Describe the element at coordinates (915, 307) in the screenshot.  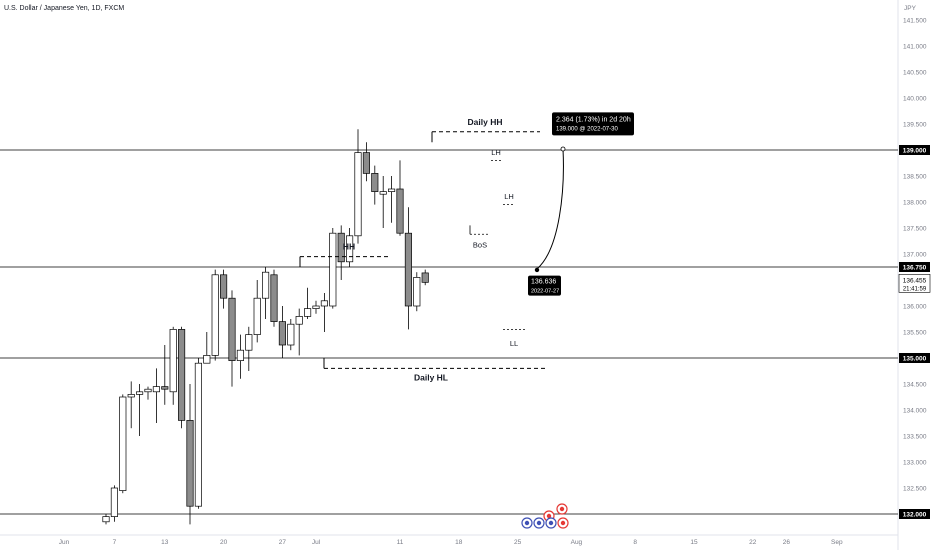
I see `y-tick-label: 136.000` at that location.